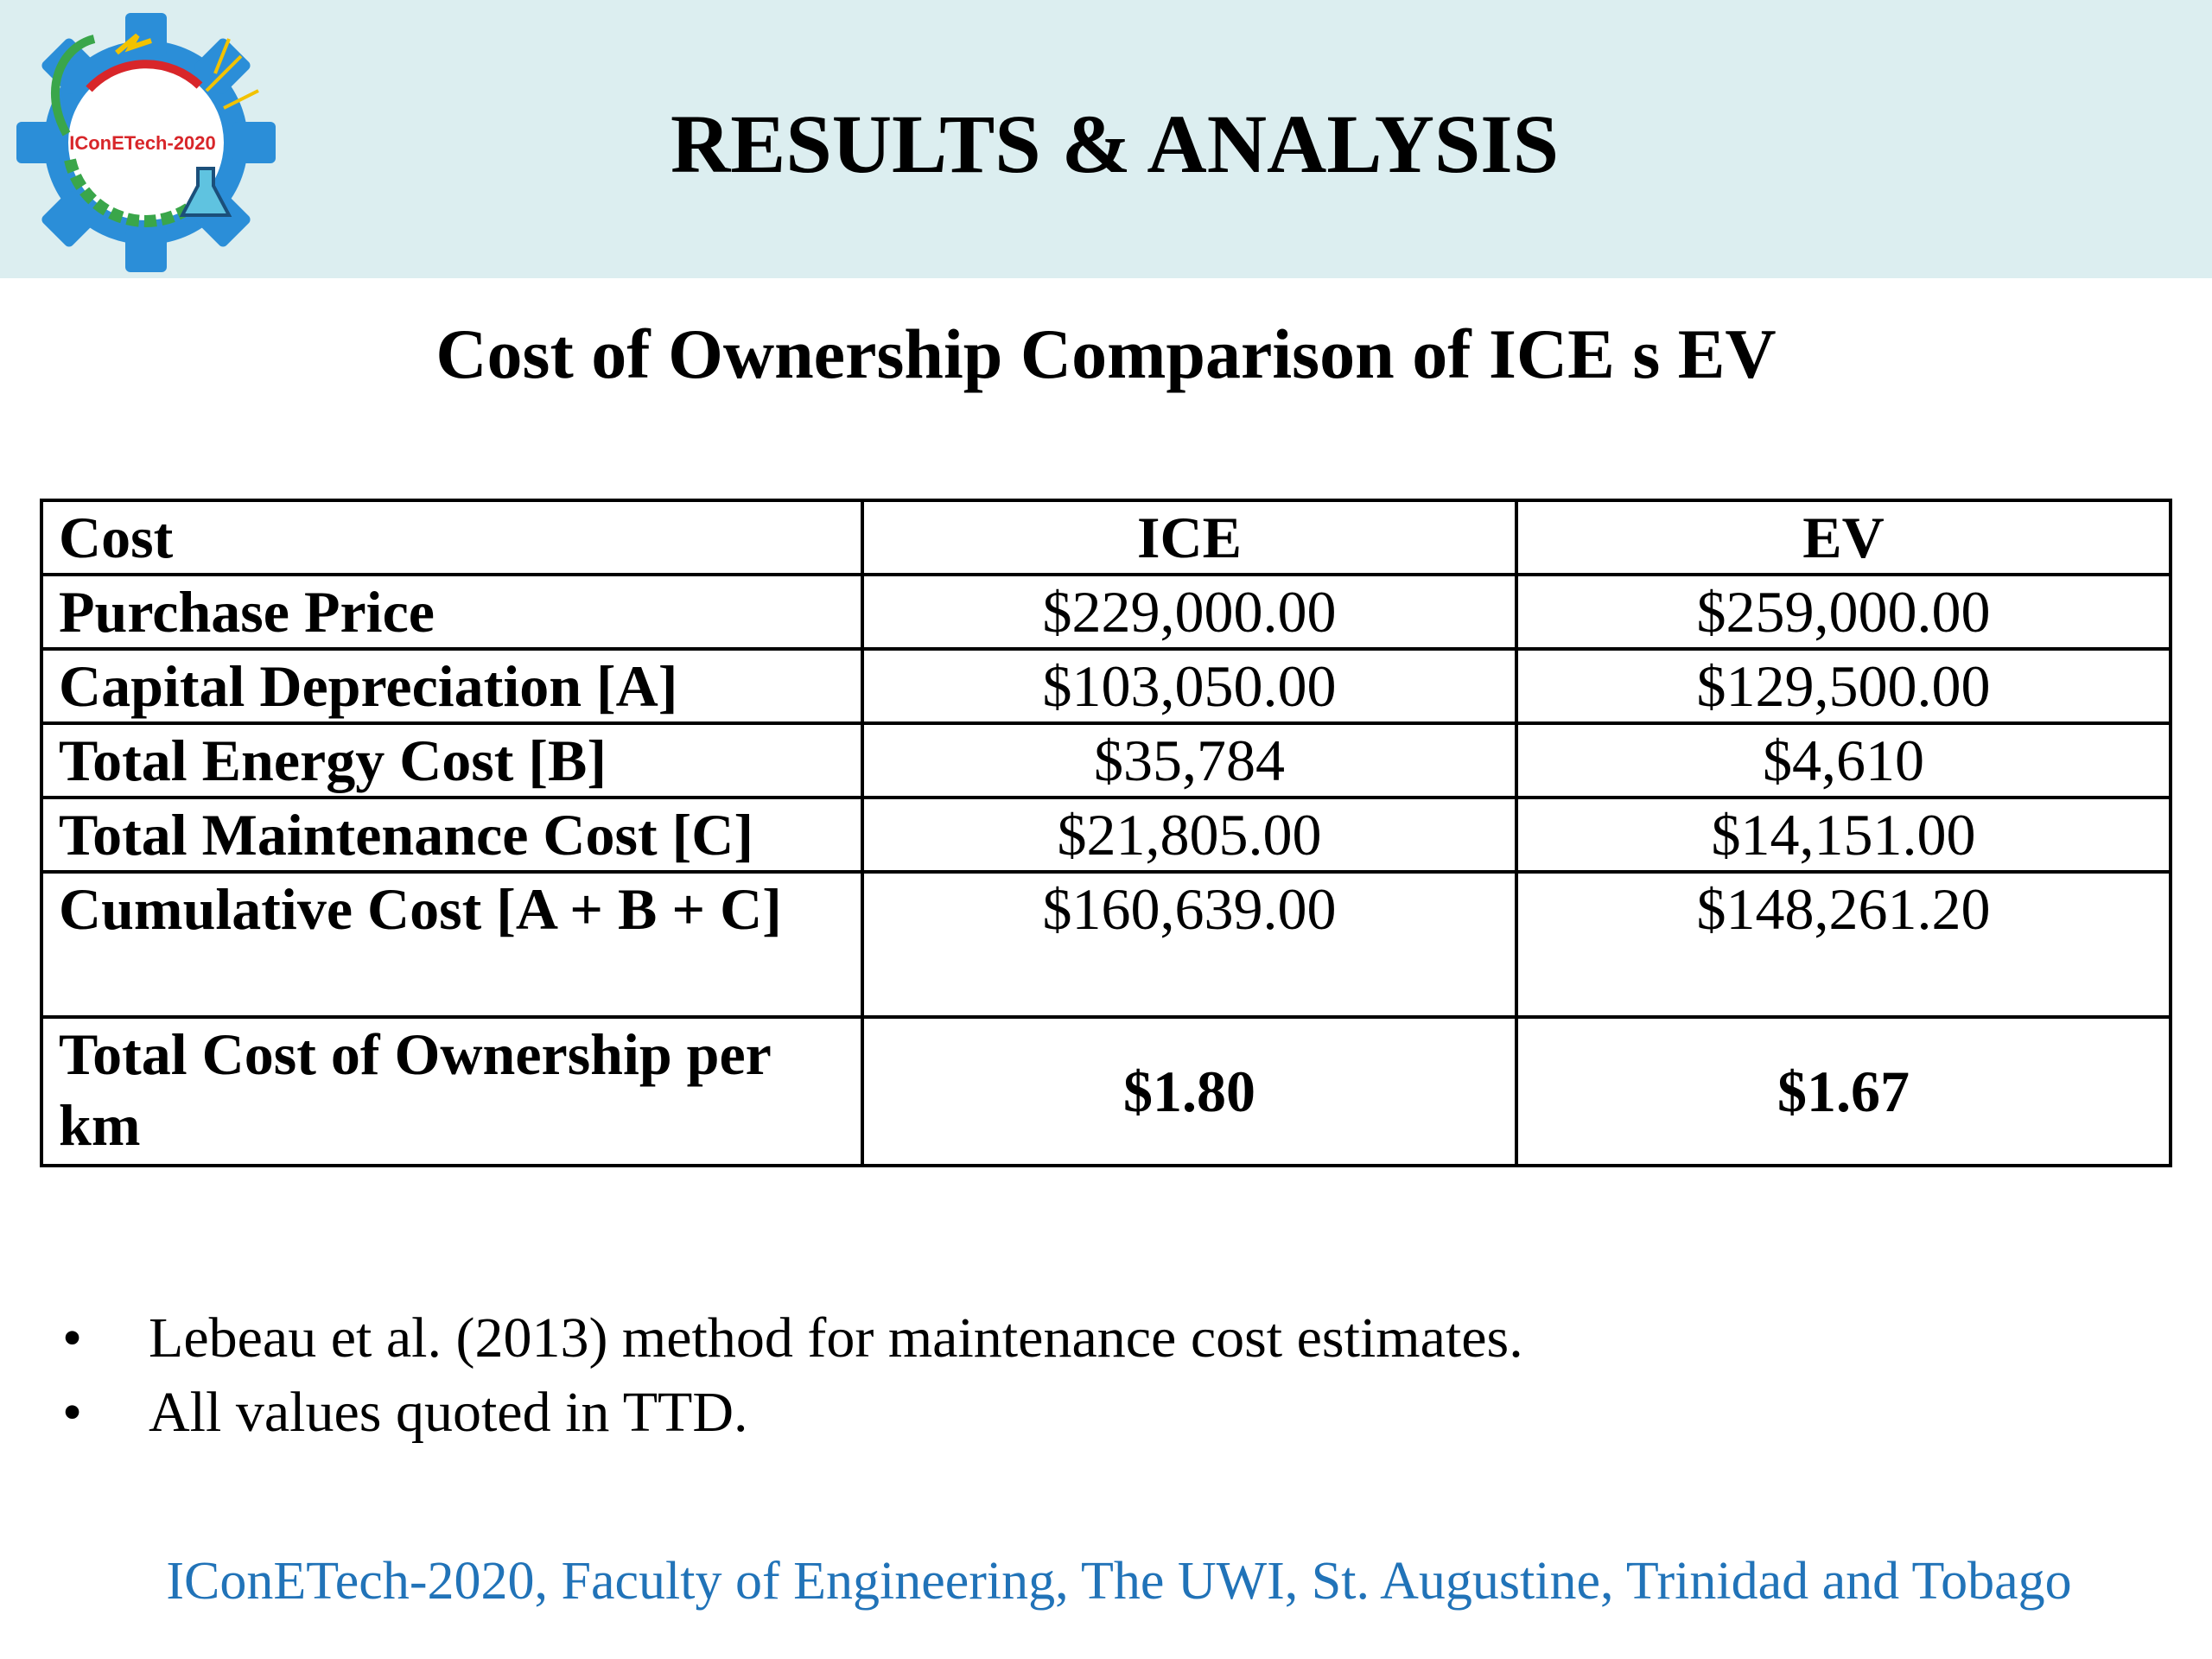  What do you see at coordinates (1189, 686) in the screenshot?
I see `ice-value: $103,050.00` at bounding box center [1189, 686].